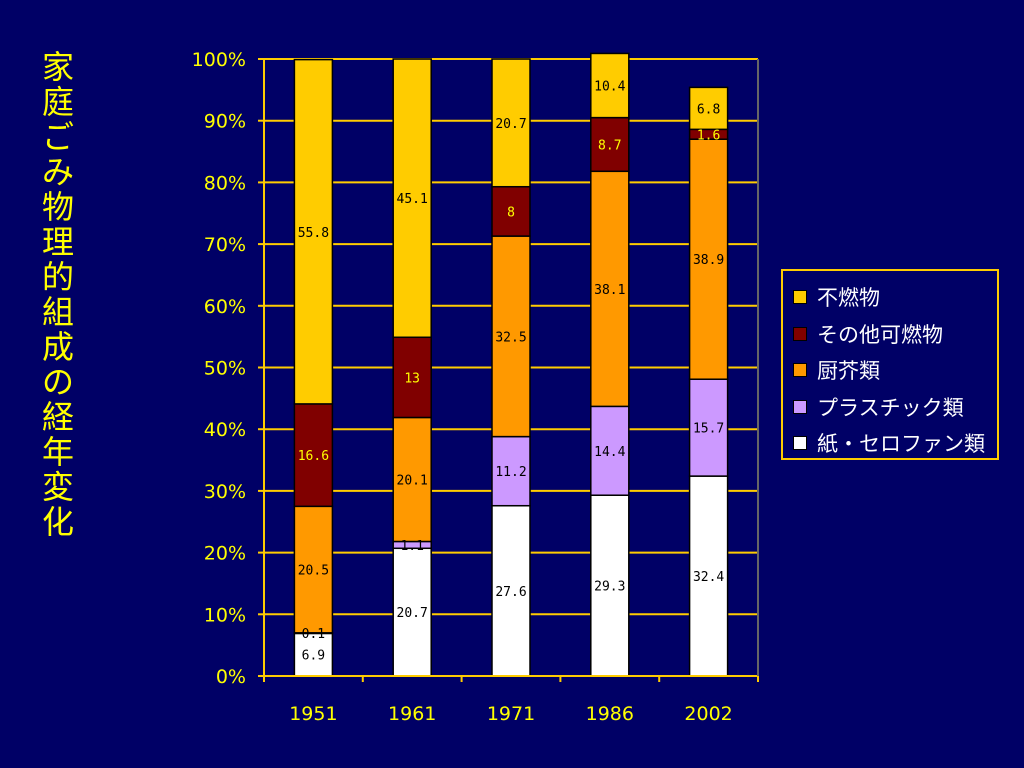 The width and height of the screenshot is (1024, 768). Describe the element at coordinates (610, 714) in the screenshot. I see `x-tick-label: 1986` at that location.